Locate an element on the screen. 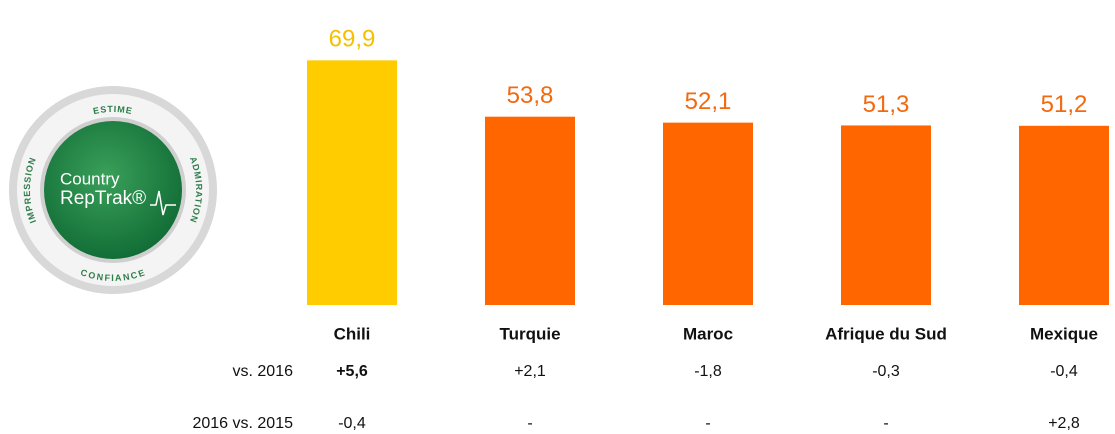 This screenshot has height=434, width=1115. category-label: Maroc is located at coordinates (708, 333).